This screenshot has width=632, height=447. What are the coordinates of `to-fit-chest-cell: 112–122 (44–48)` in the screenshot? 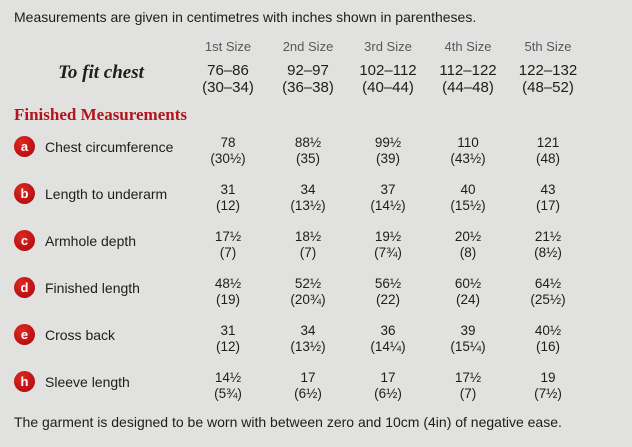 It's located at (468, 79).